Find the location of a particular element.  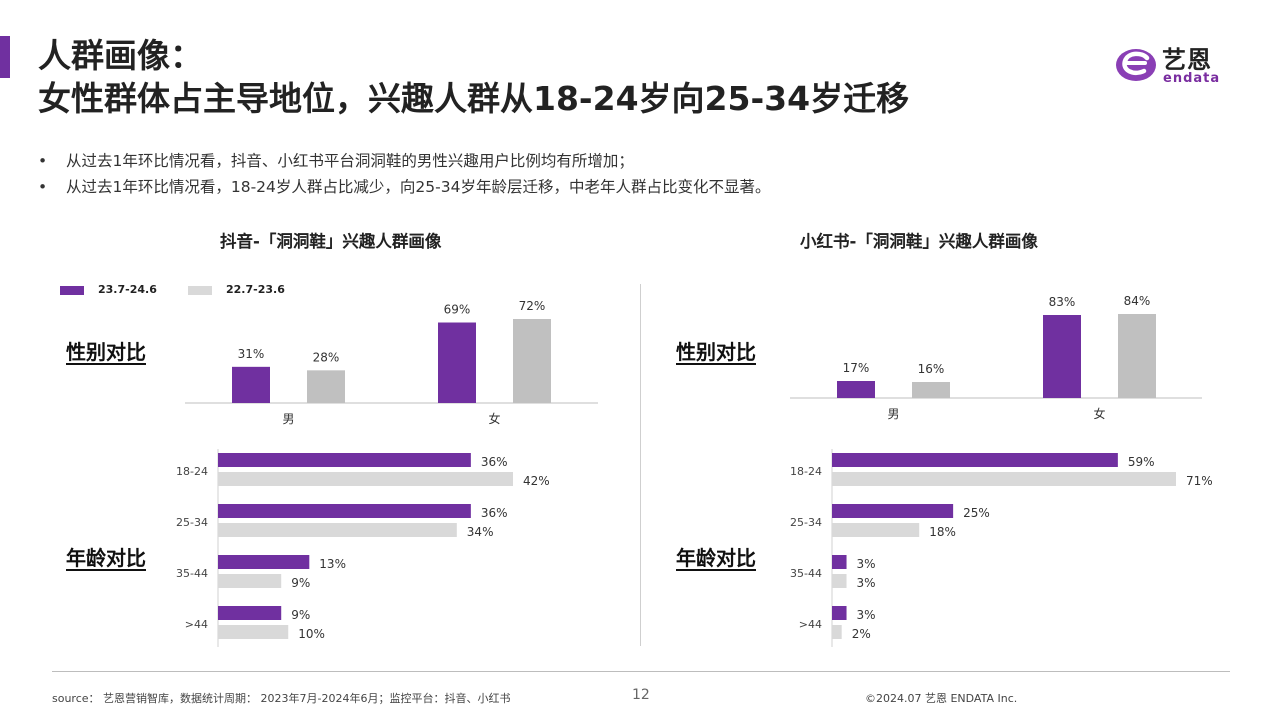

legend-item-previous: 22.7-23.6 is located at coordinates (236, 289).